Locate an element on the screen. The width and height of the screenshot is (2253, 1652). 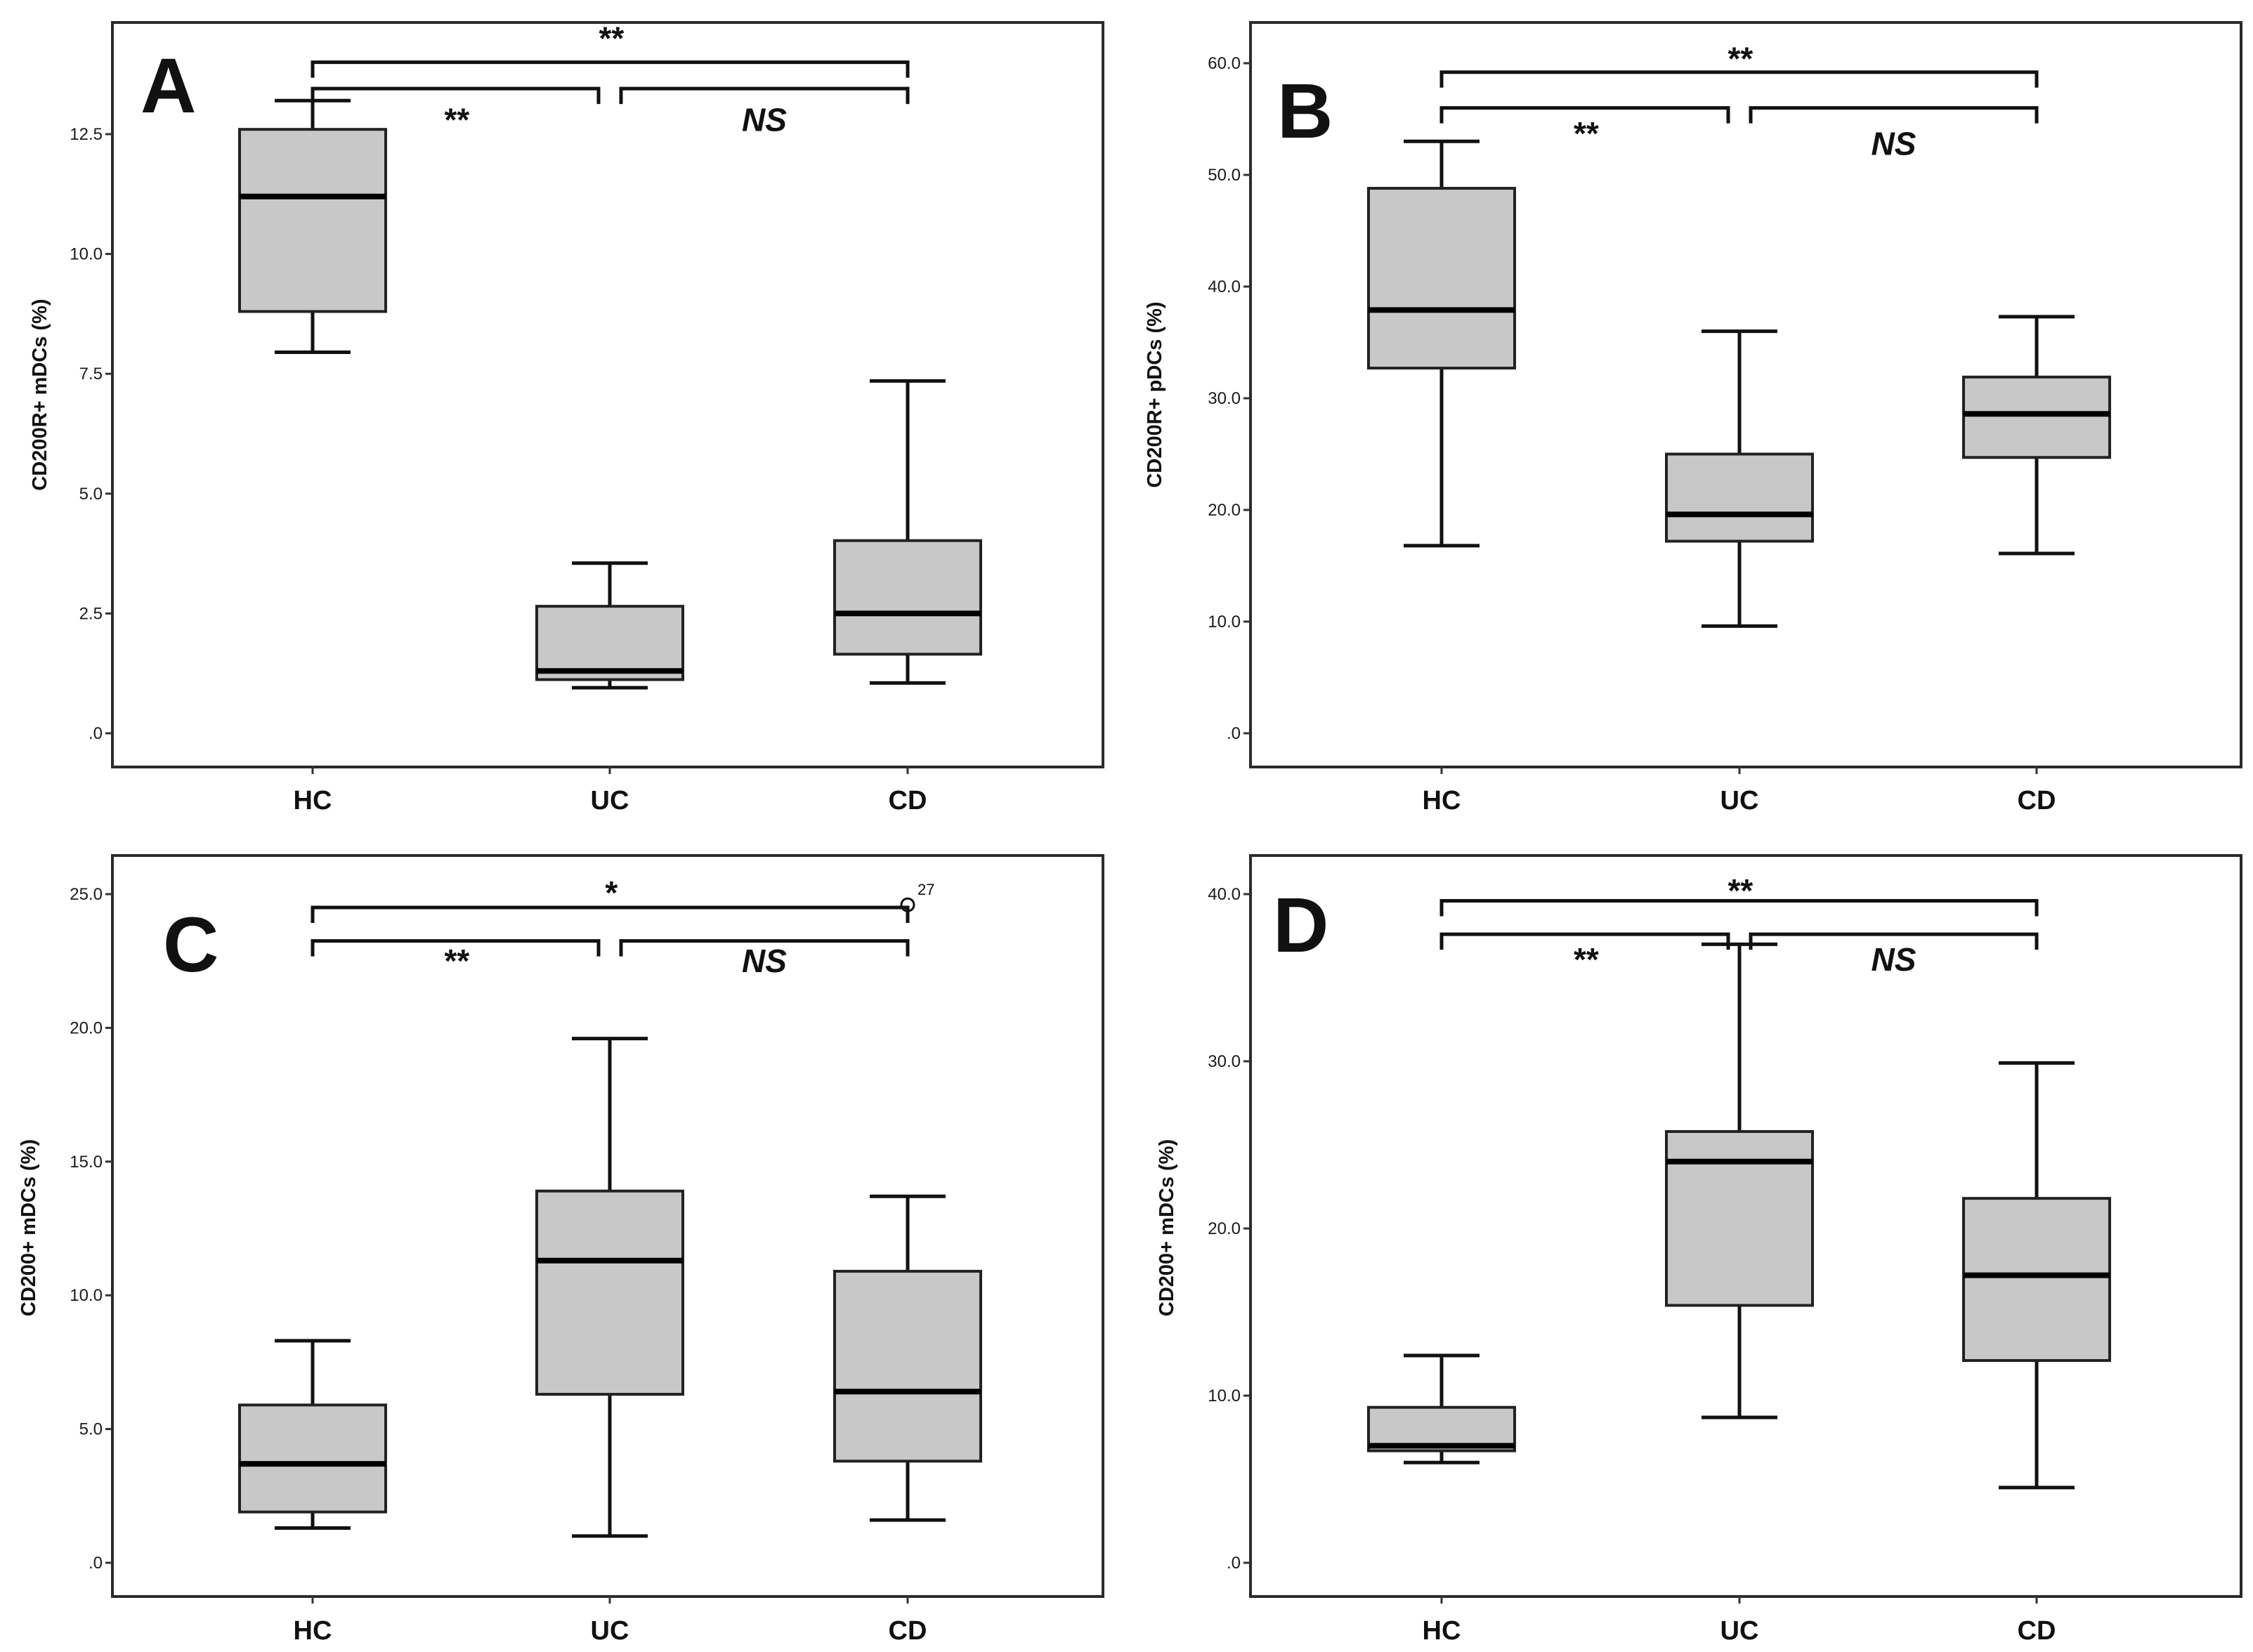
panel-letter: C is located at coordinates (191, 945).